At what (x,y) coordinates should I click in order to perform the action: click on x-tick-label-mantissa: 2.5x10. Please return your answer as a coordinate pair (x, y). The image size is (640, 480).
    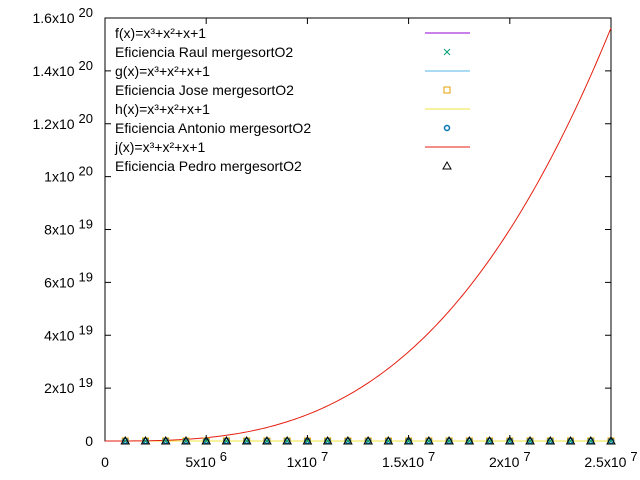
    Looking at the image, I should click on (605, 462).